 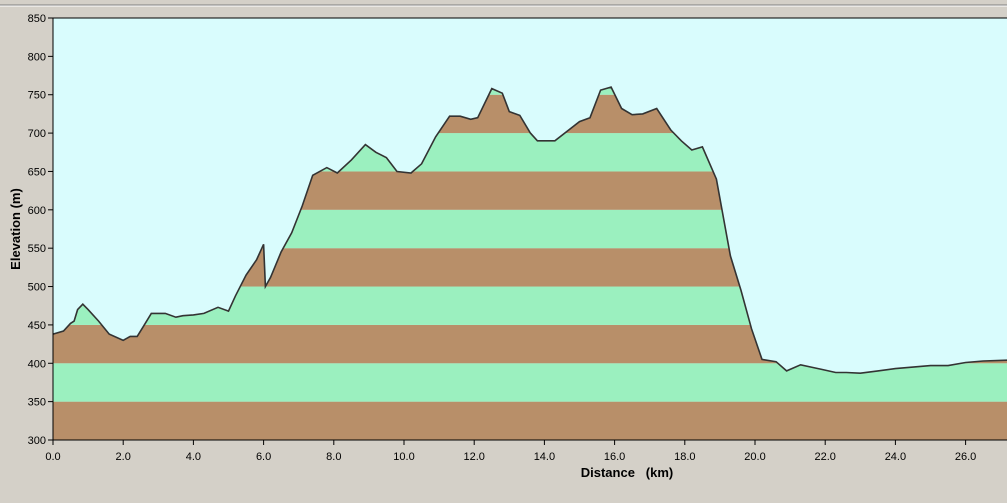 What do you see at coordinates (37, 403) in the screenshot?
I see `y-tick-label: 350` at bounding box center [37, 403].